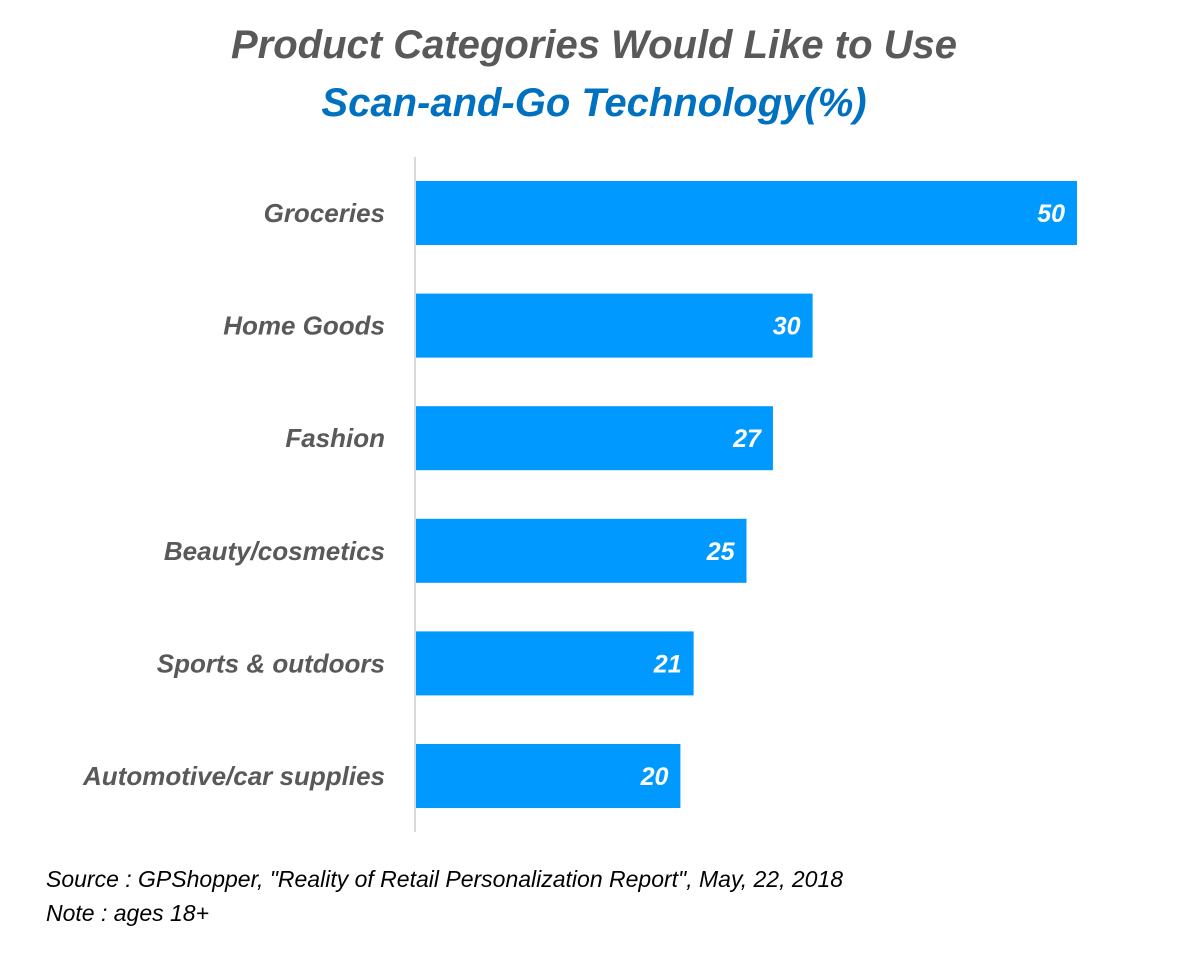 Image resolution: width=1188 pixels, height=972 pixels. I want to click on category-label-home-goods: Home Goods, so click(304, 326).